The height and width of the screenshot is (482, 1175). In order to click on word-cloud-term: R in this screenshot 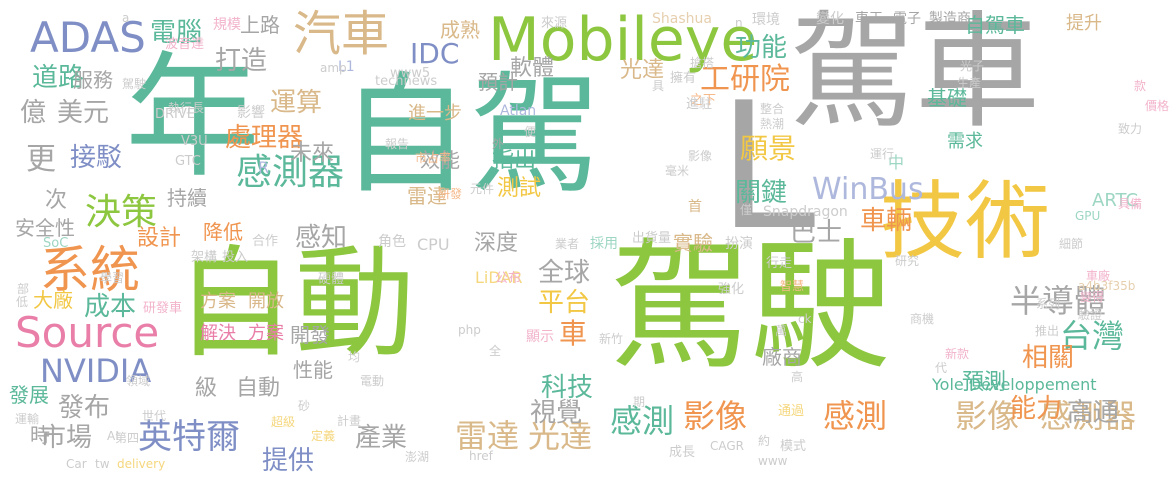, I will do `click(264, 167)`.